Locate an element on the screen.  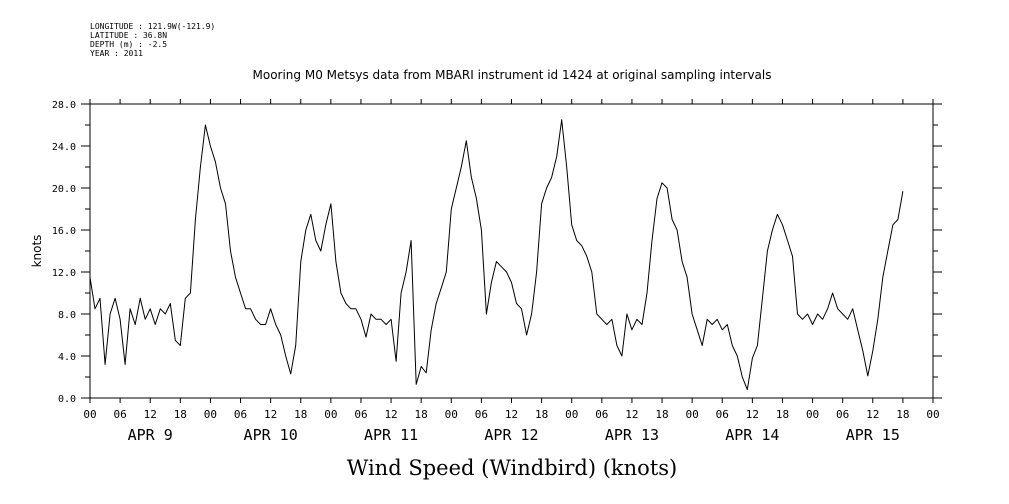
day-label: APR 11 is located at coordinates (391, 435).